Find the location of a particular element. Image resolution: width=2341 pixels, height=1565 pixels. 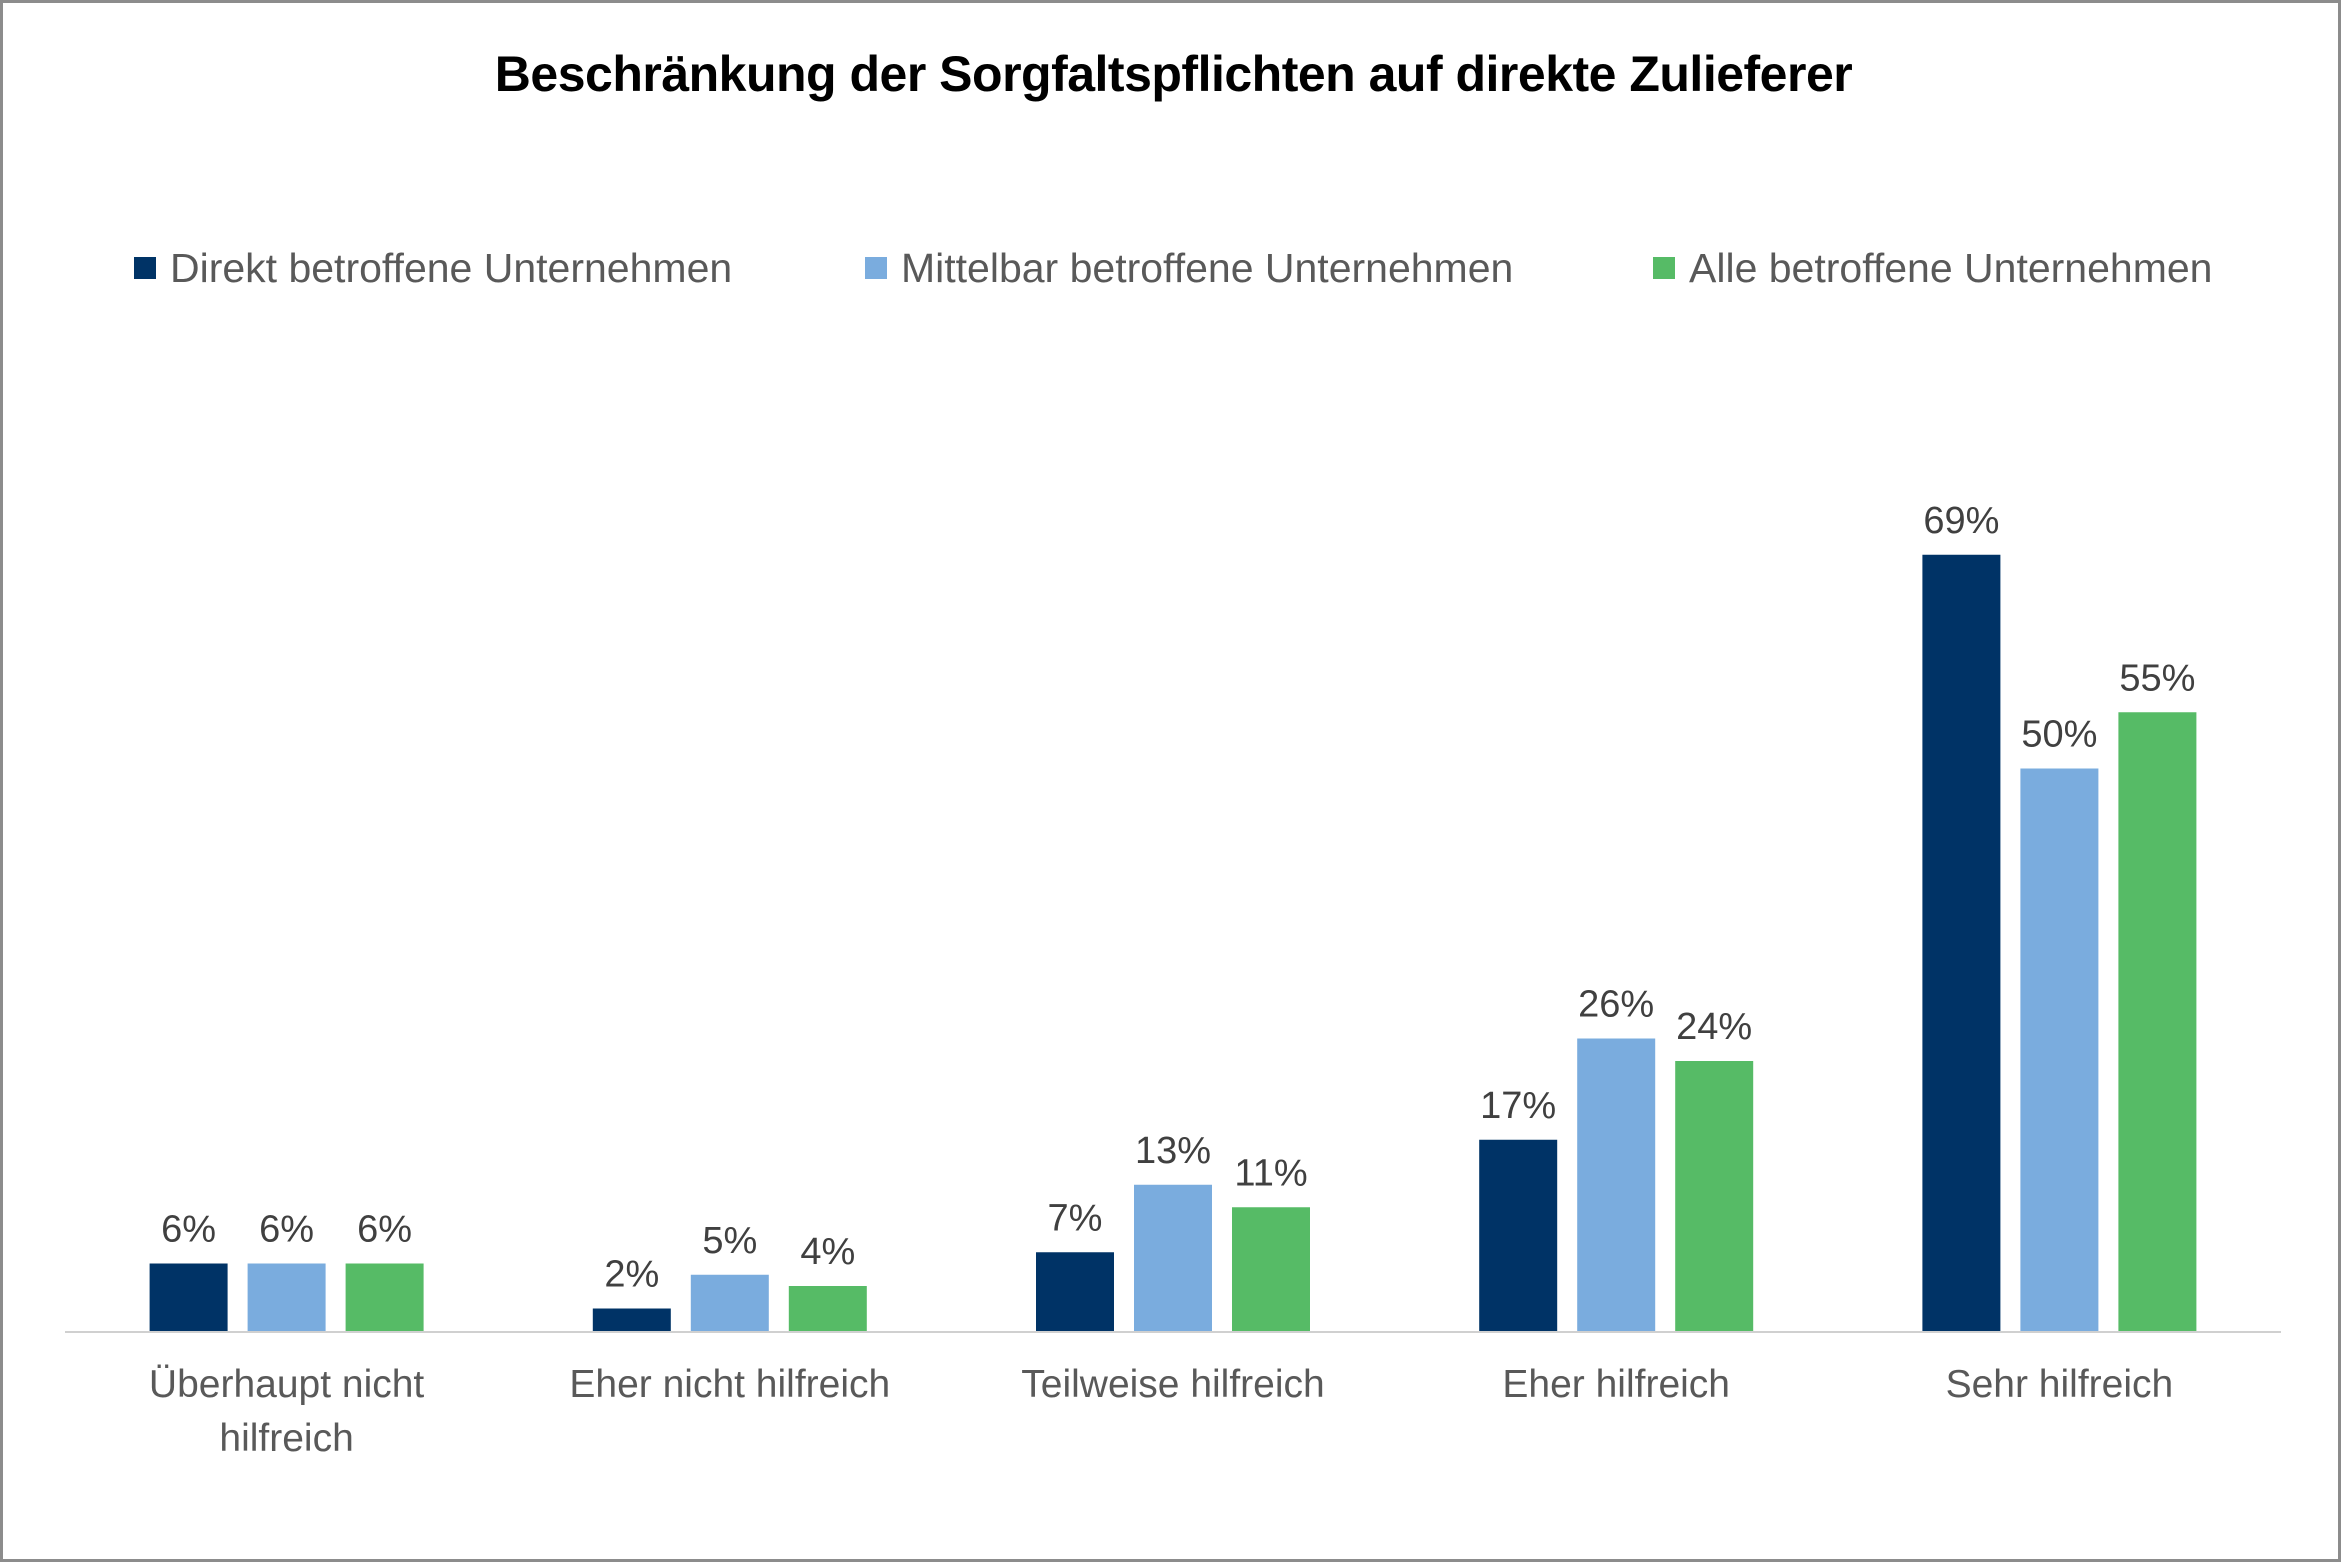

legend-item-mittelbar: Mittelbar betroffene Unternehmen is located at coordinates (1189, 268).